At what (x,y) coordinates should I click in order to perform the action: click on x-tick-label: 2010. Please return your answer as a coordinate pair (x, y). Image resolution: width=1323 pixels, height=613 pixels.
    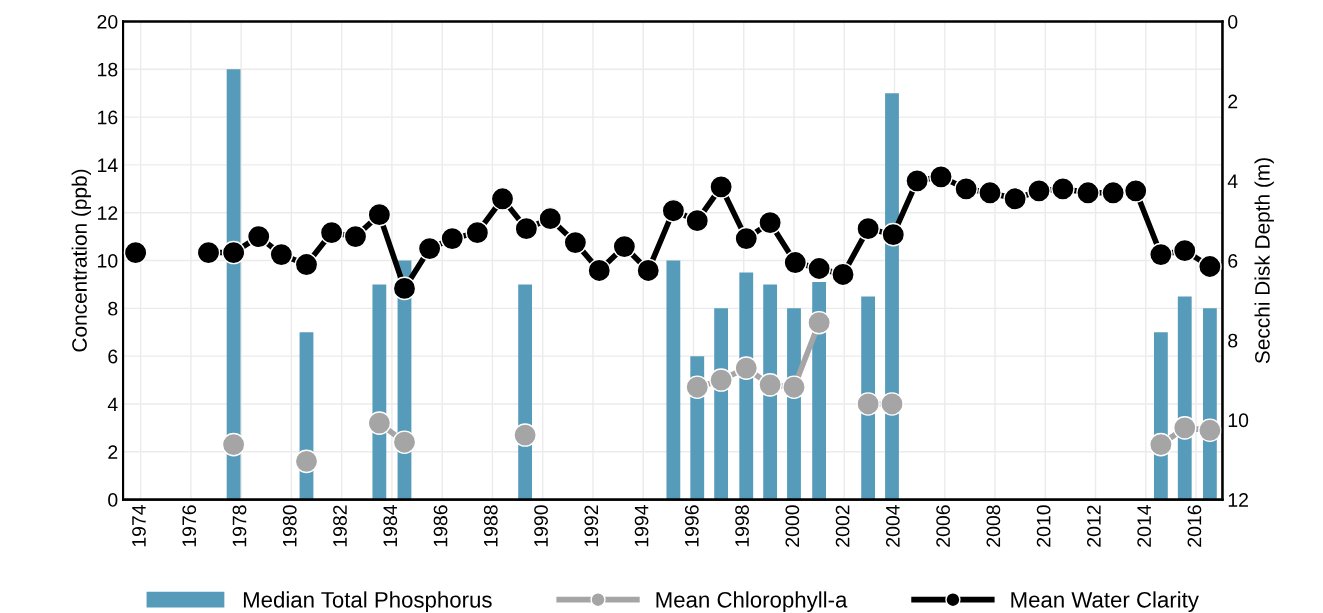
    Looking at the image, I should click on (1043, 526).